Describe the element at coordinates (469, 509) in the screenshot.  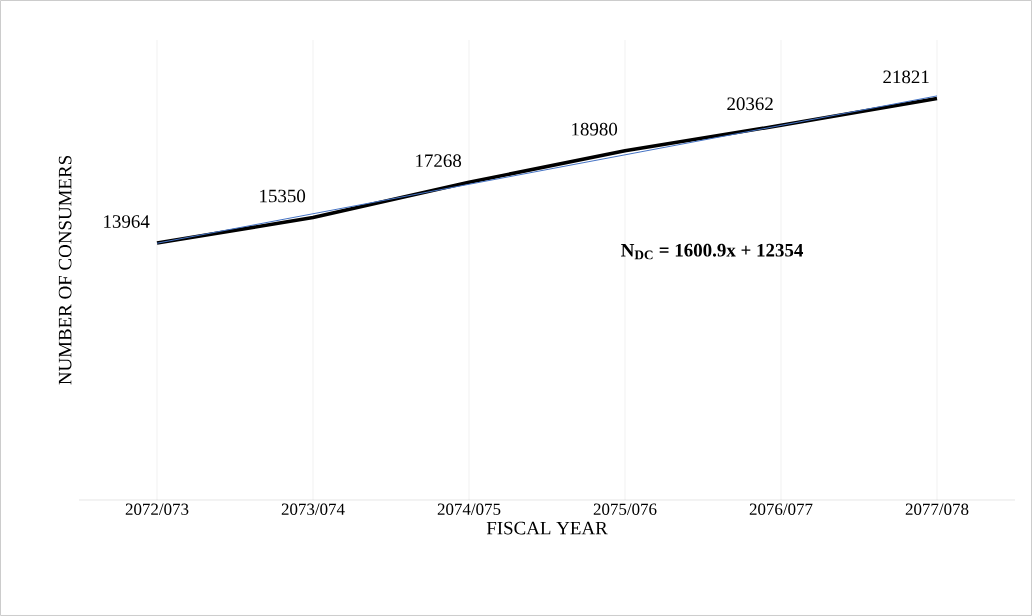
I see `x-tick-label: 2074/075` at that location.